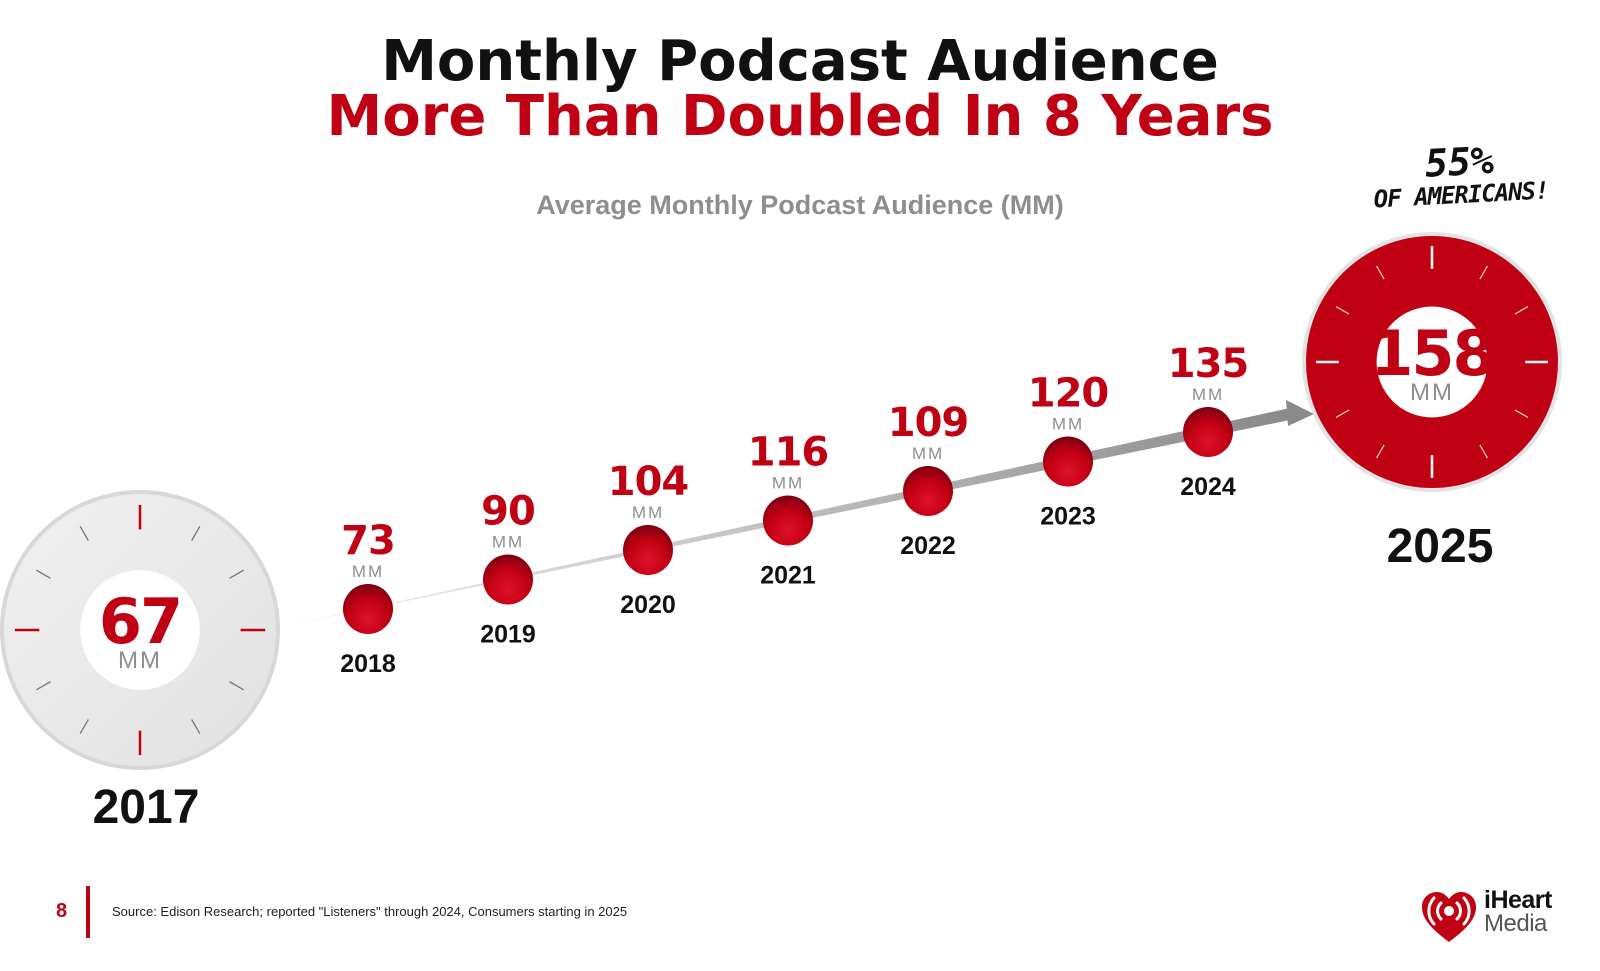  What do you see at coordinates (788, 520) in the screenshot?
I see `data-point-2021` at bounding box center [788, 520].